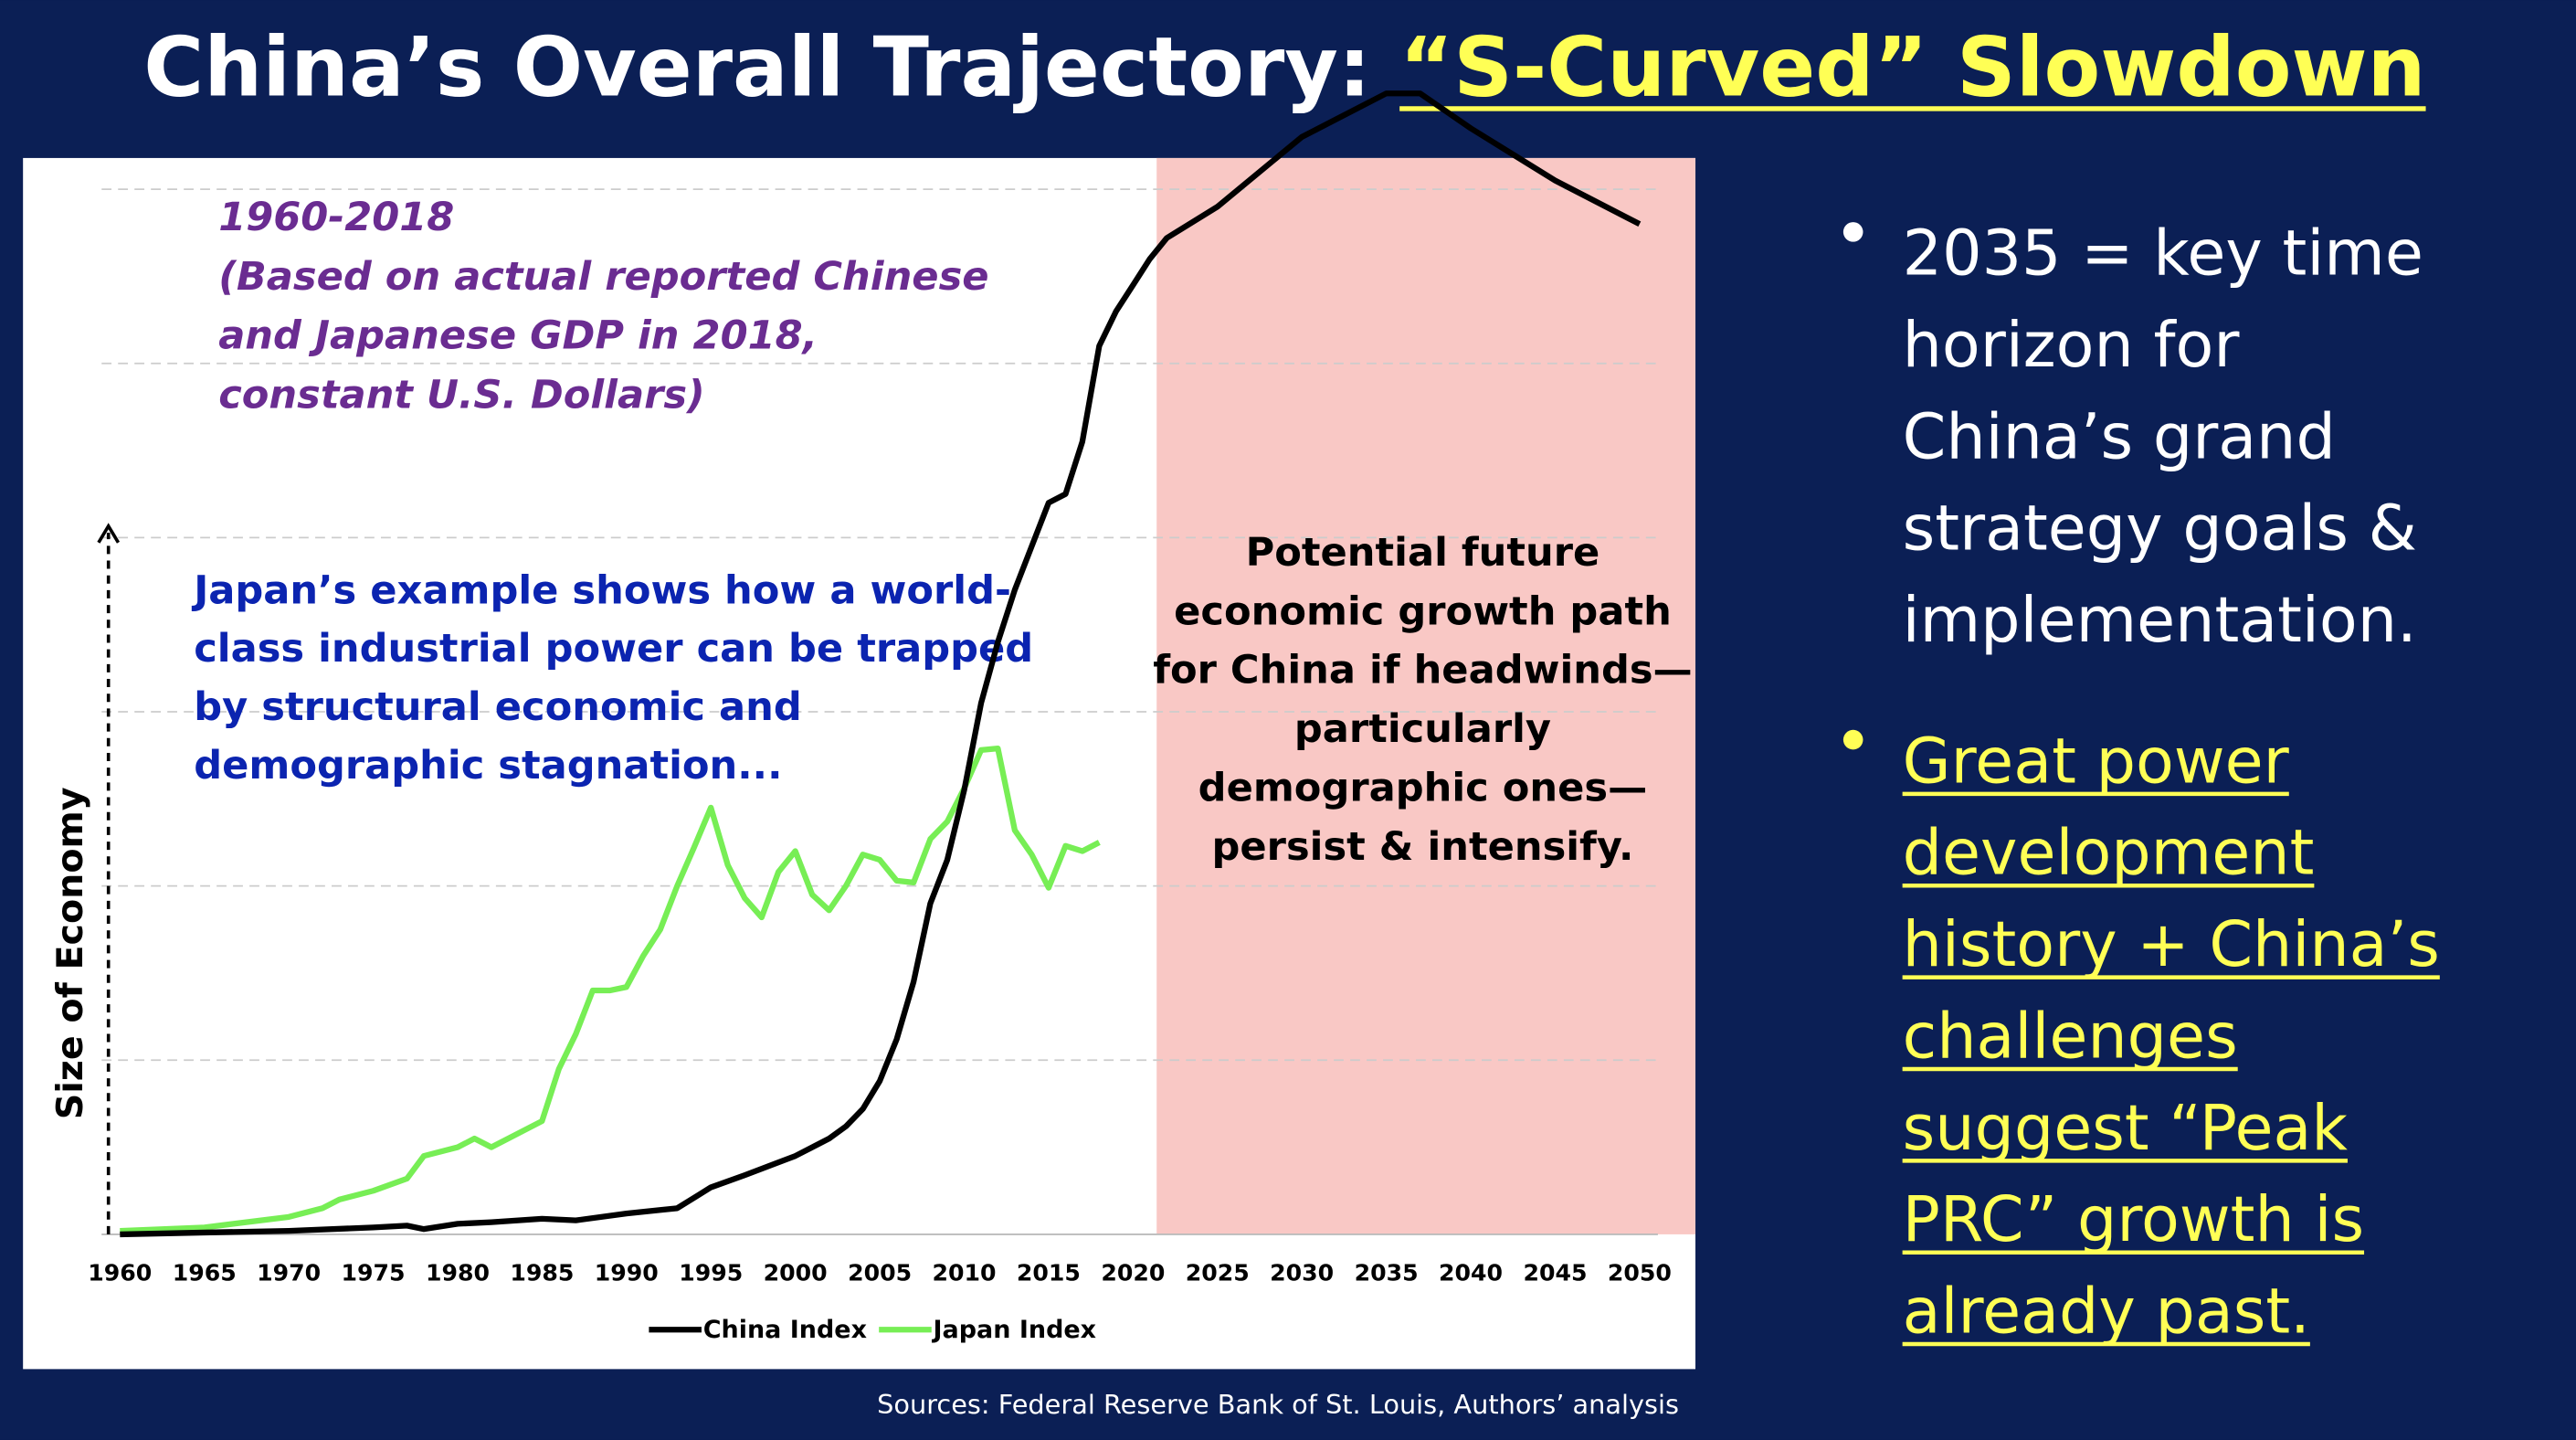 The height and width of the screenshot is (1440, 2576). I want to click on annotation-line: demographic ones—, so click(1423, 788).